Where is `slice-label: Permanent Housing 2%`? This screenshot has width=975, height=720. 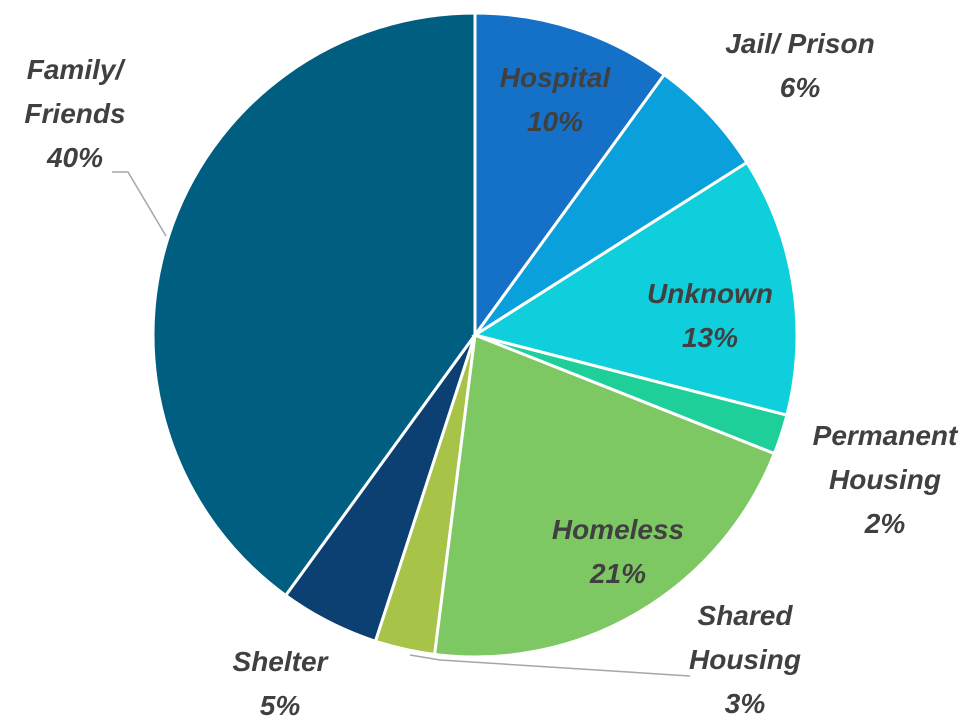
slice-label: Permanent Housing 2% is located at coordinates (880, 480).